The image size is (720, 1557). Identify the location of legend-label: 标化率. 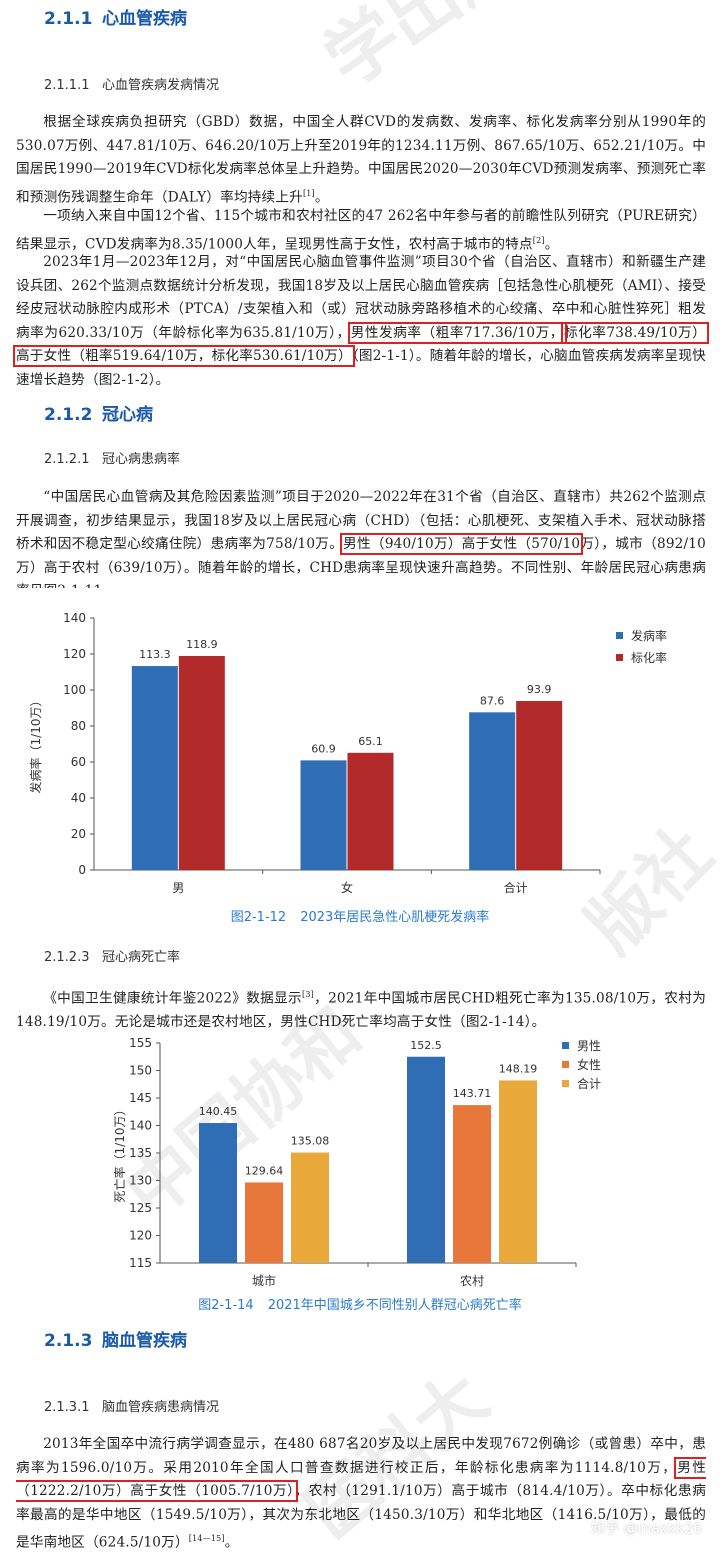
(649, 657).